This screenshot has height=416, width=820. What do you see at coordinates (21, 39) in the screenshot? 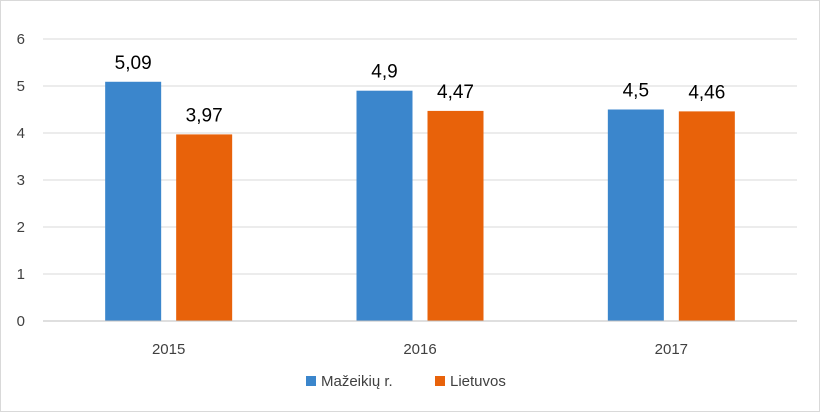
I see `y-tick-label: 6` at bounding box center [21, 39].